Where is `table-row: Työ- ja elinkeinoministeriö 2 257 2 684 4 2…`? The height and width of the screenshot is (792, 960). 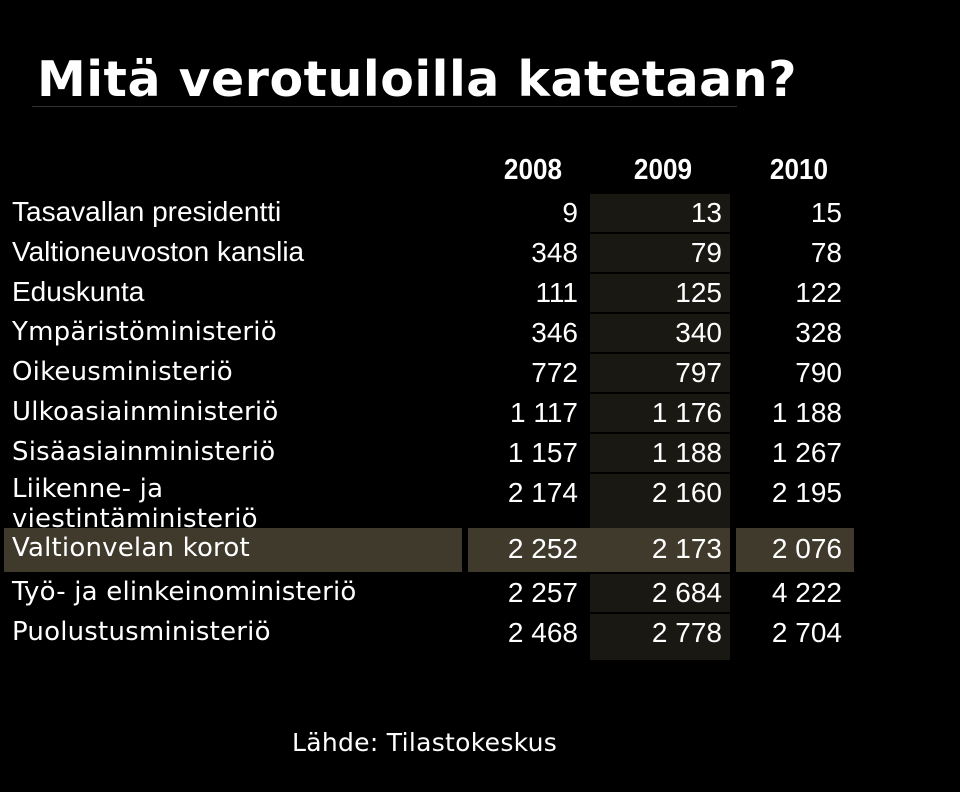
table-row: Työ- ja elinkeinoministeriö 2 257 2 684 4 2… is located at coordinates (430, 592).